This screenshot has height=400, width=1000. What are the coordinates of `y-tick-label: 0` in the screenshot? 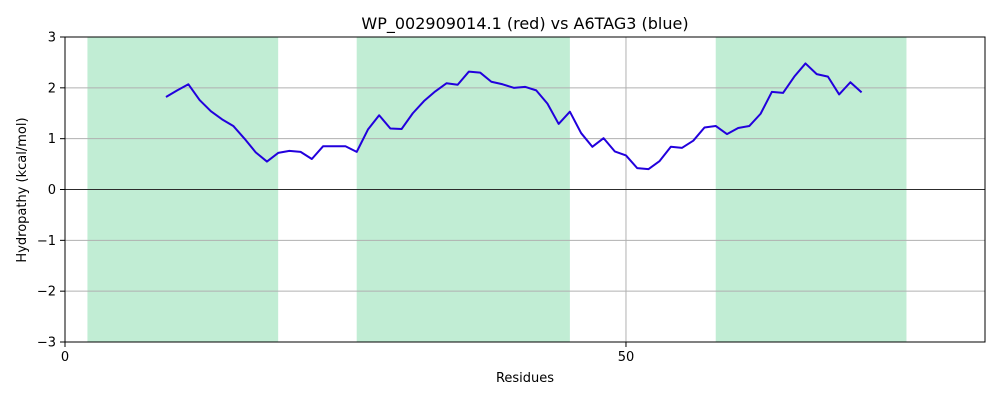 It's located at (52, 190).